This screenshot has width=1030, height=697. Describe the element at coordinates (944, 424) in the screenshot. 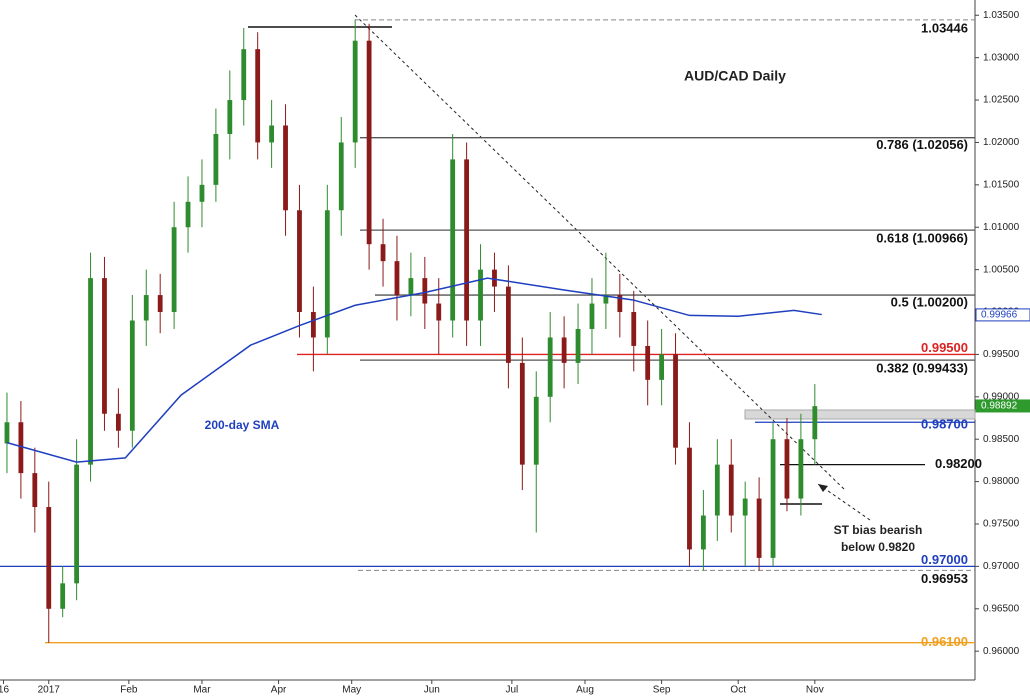

I see `level-label: 0.98700` at that location.